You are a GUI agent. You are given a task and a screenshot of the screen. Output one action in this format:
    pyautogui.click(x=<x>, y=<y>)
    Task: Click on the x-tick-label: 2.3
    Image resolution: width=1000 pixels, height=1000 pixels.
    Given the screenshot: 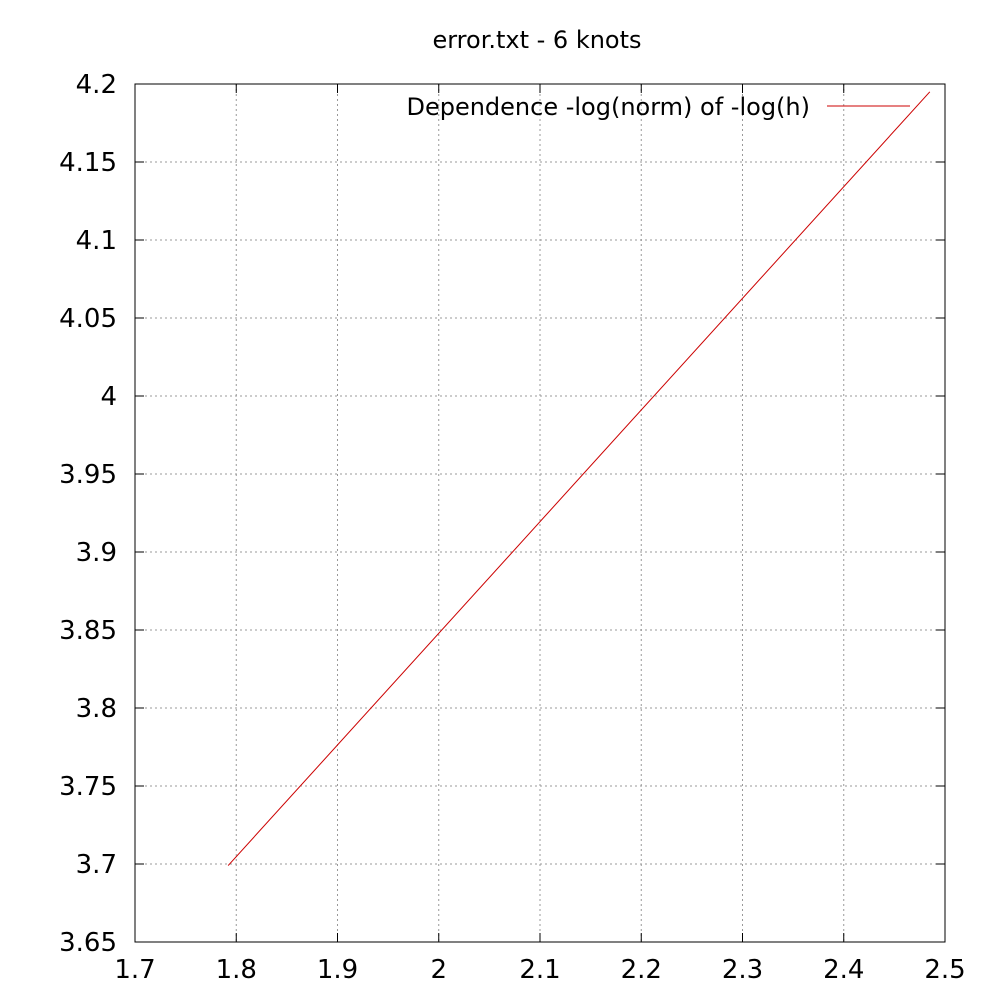 What is the action you would take?
    pyautogui.click(x=742, y=970)
    